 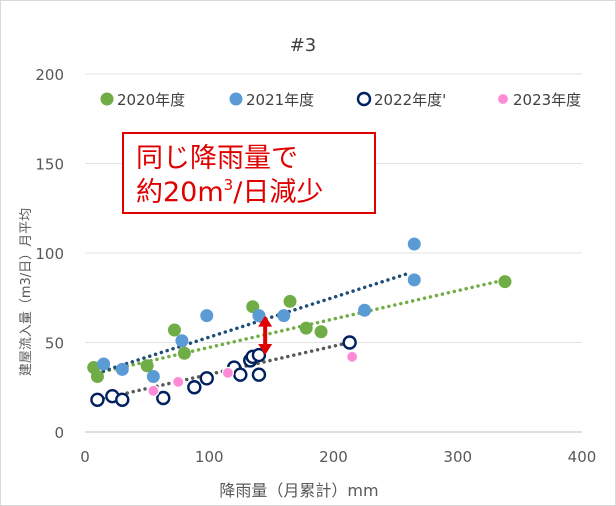 I want to click on y-tick-label: 0, so click(x=59, y=433).